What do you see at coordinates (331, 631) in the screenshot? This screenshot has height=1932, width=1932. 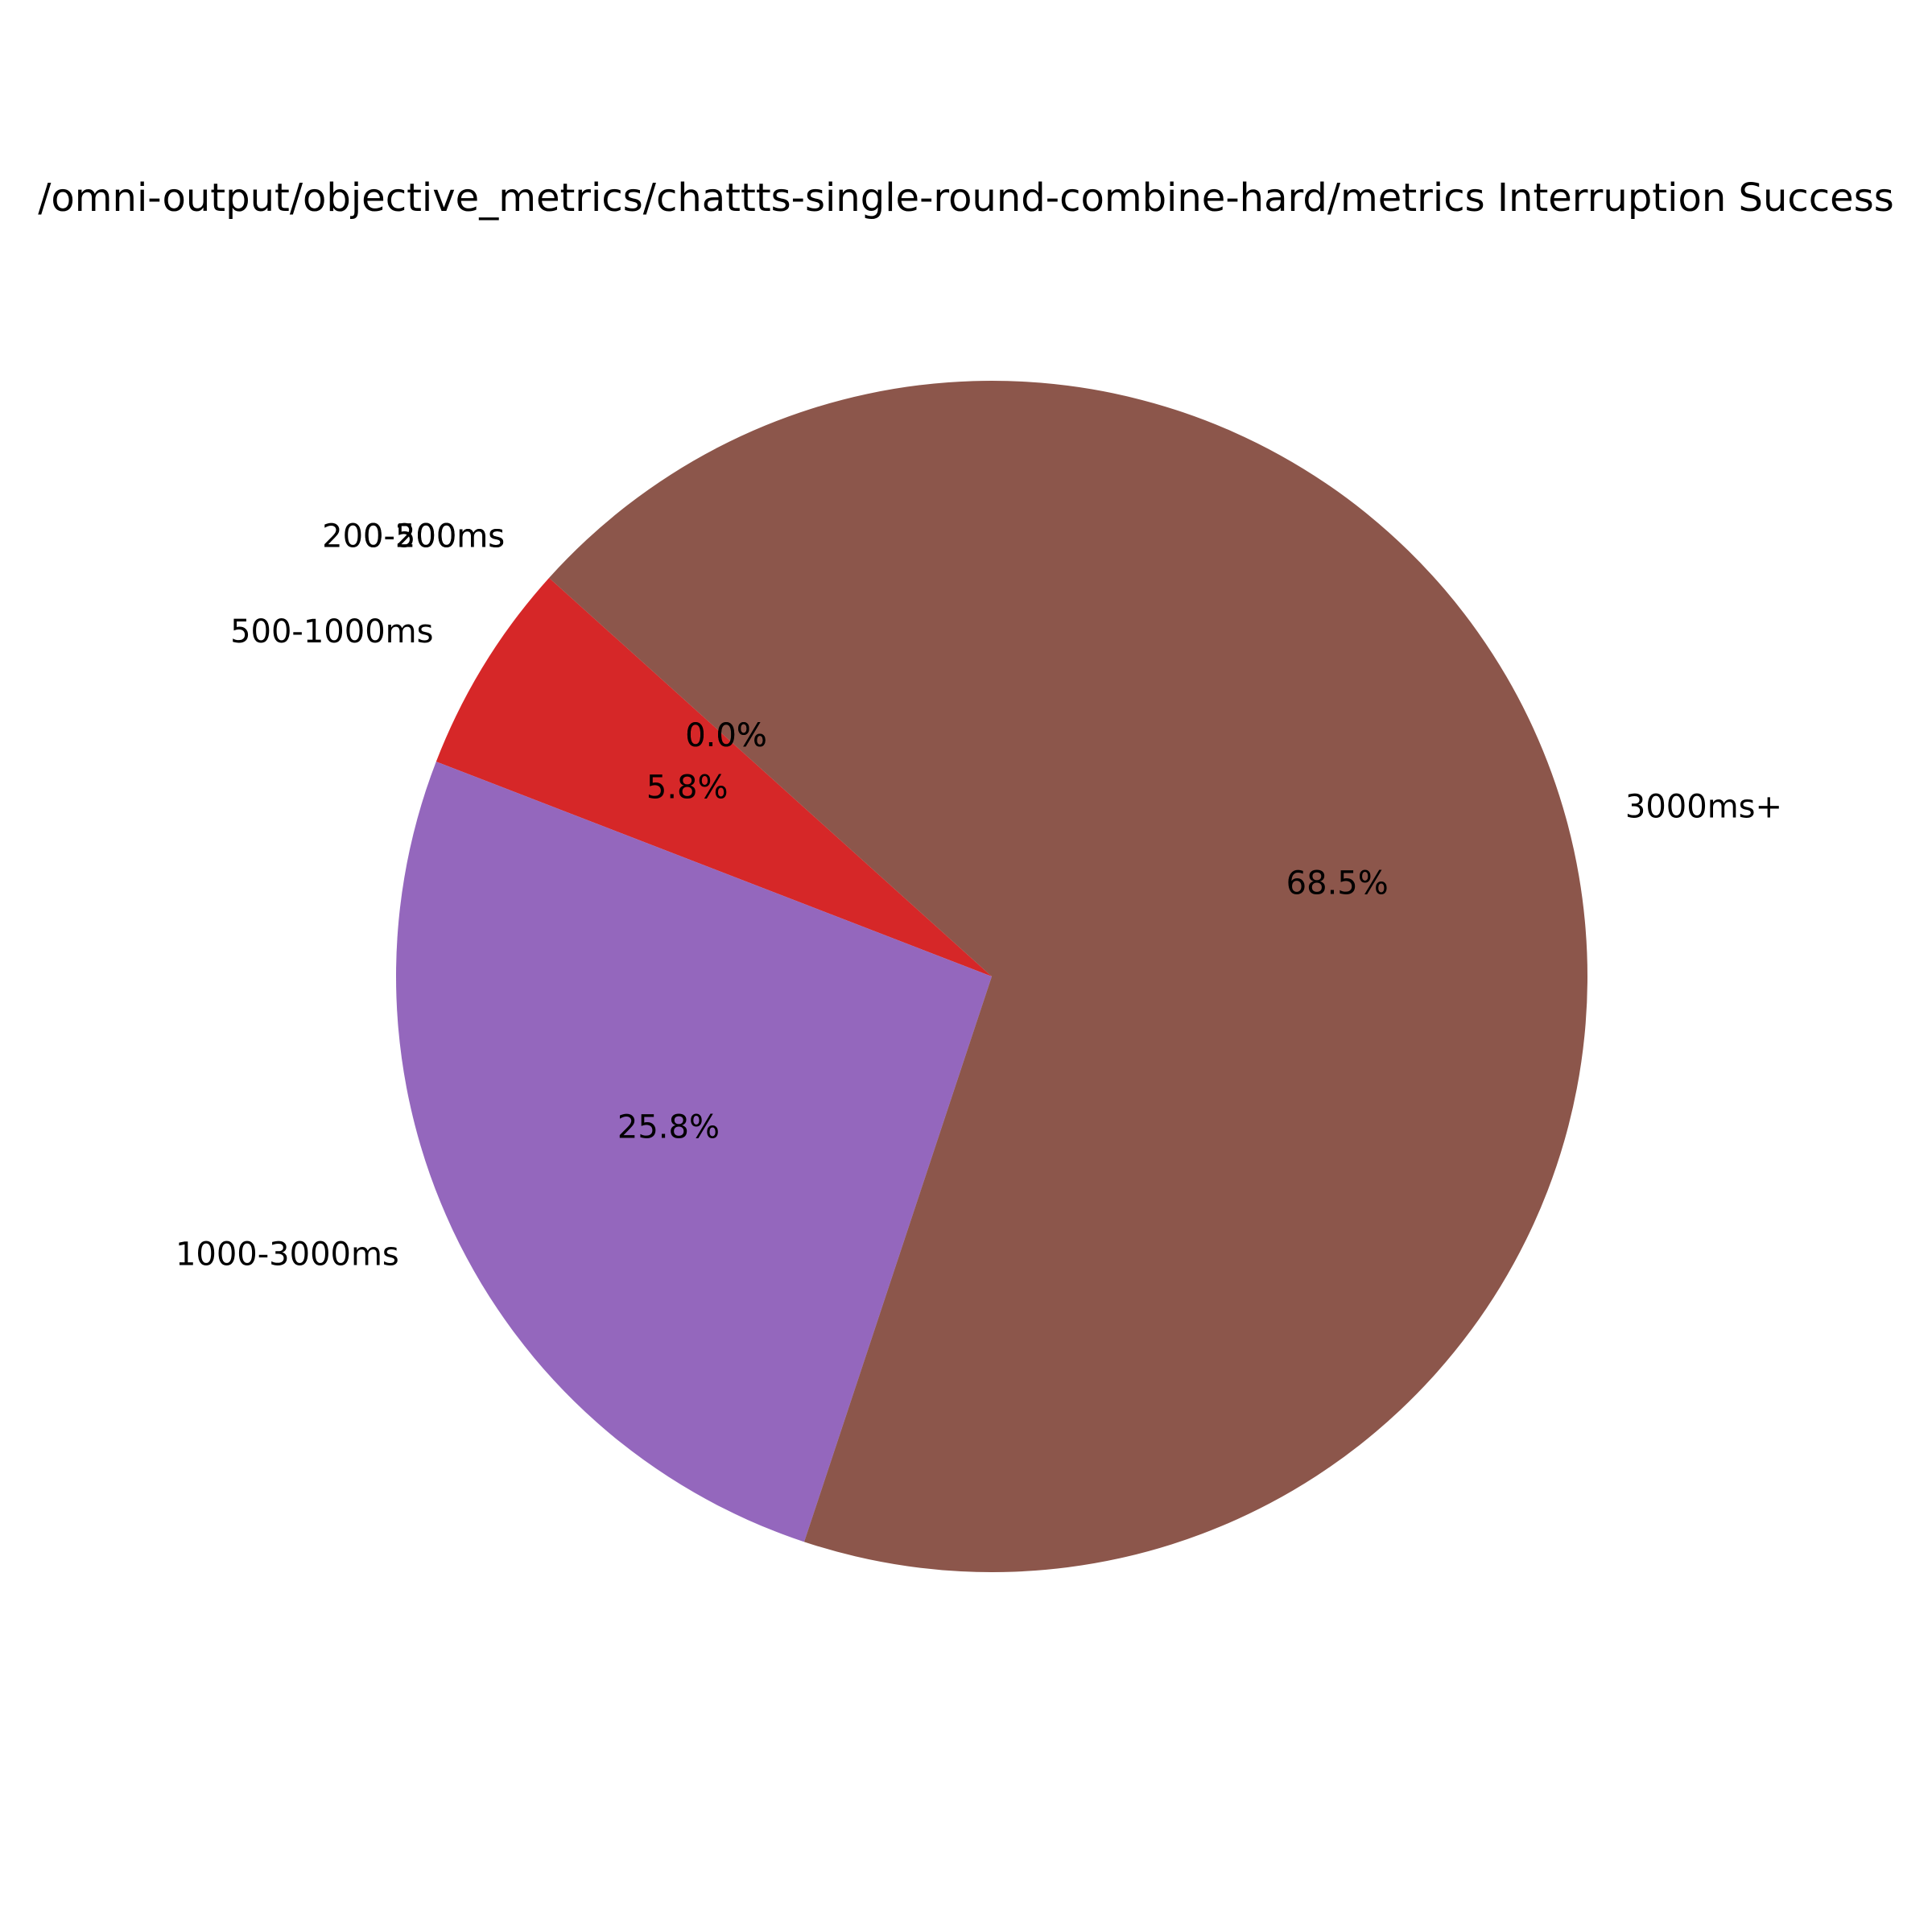 I see `category-label-500-1000ms: 500-1000ms` at bounding box center [331, 631].